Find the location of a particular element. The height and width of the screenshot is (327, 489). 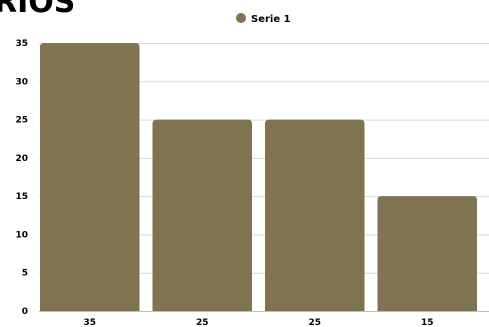

y-tick-label: 35 is located at coordinates (21, 44).